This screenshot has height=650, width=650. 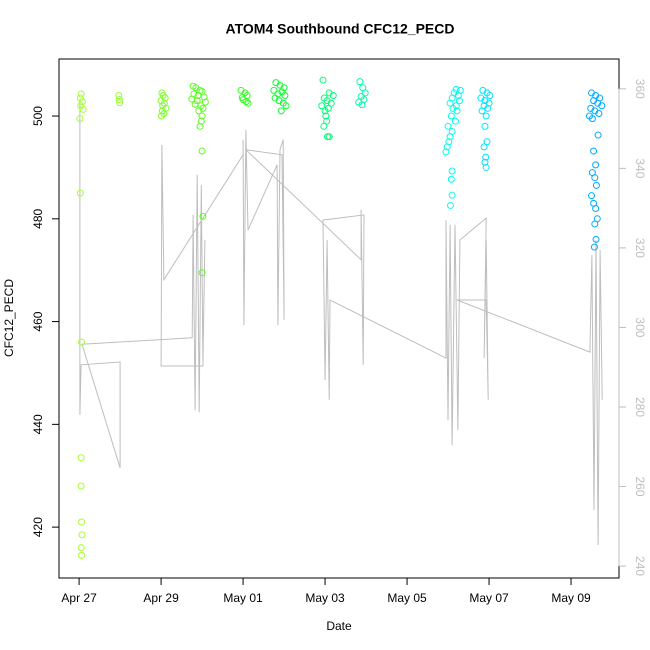 I want to click on y-tick-label: 500, so click(x=38, y=116).